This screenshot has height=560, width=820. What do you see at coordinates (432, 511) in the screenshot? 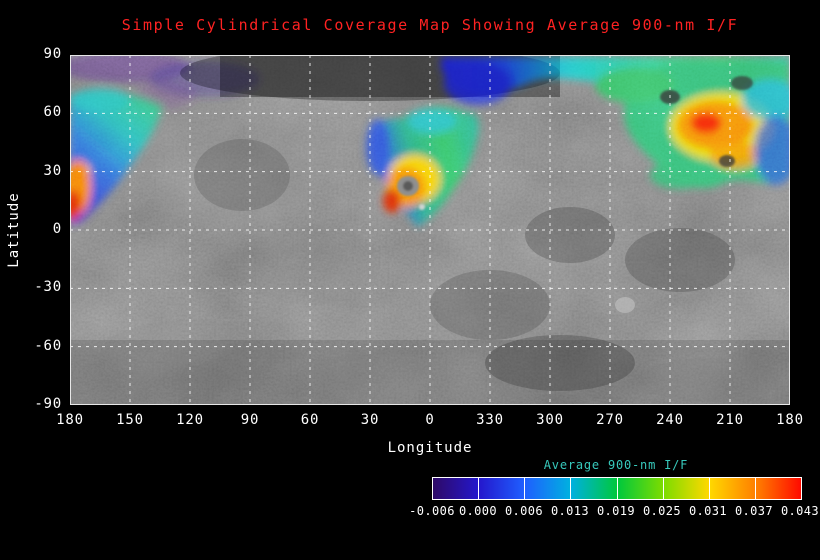
I see `colorbar-tick-label: -0.006` at bounding box center [432, 511].